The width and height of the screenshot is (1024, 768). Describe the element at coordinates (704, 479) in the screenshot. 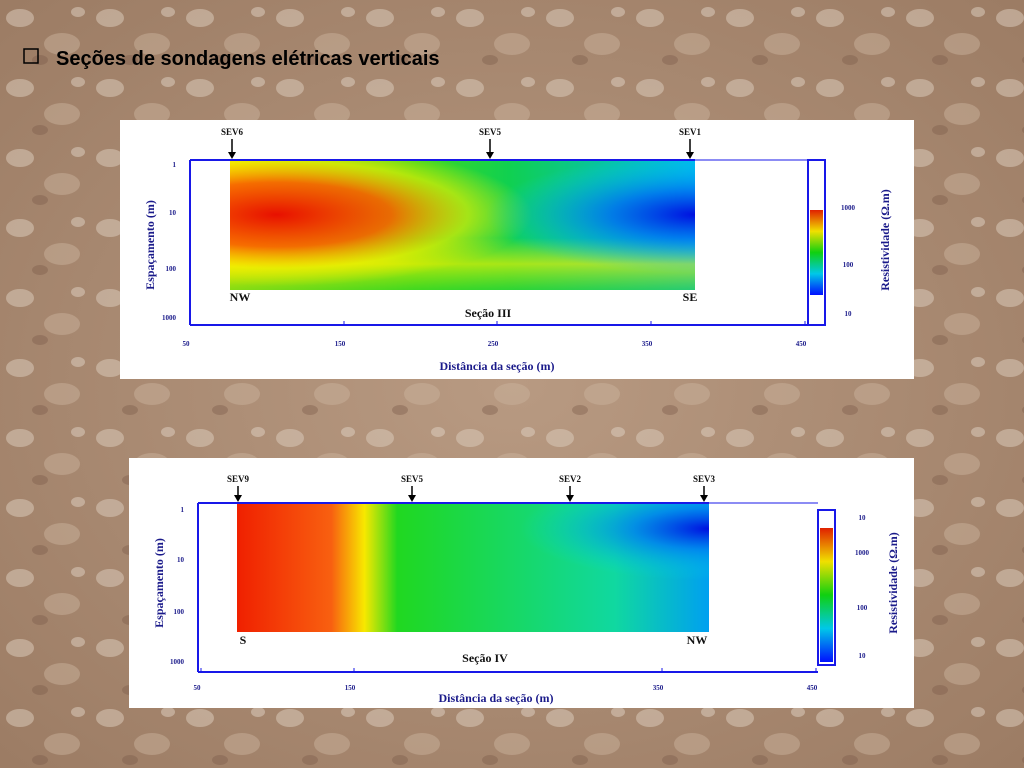

I see `sev-label: SEV3` at that location.